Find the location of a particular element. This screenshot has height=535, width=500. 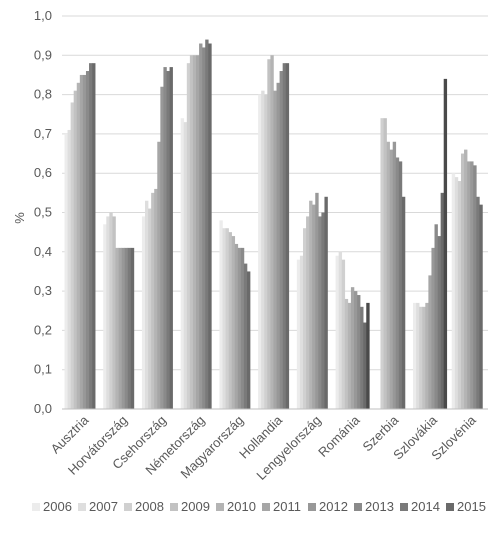

y-tick-label: 0,0 is located at coordinates (43, 408).